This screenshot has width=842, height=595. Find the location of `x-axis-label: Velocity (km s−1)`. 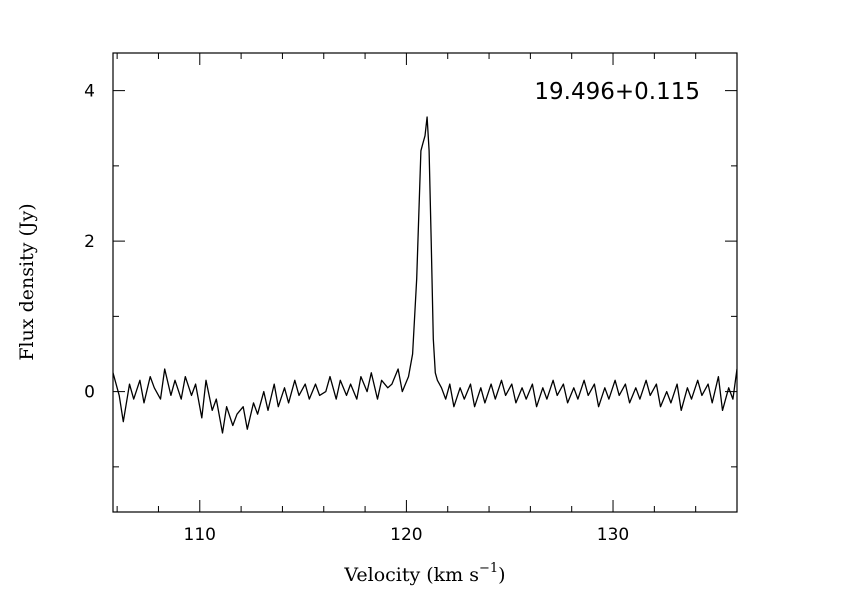

x-axis-label: Velocity (km s−1) is located at coordinates (424, 573).